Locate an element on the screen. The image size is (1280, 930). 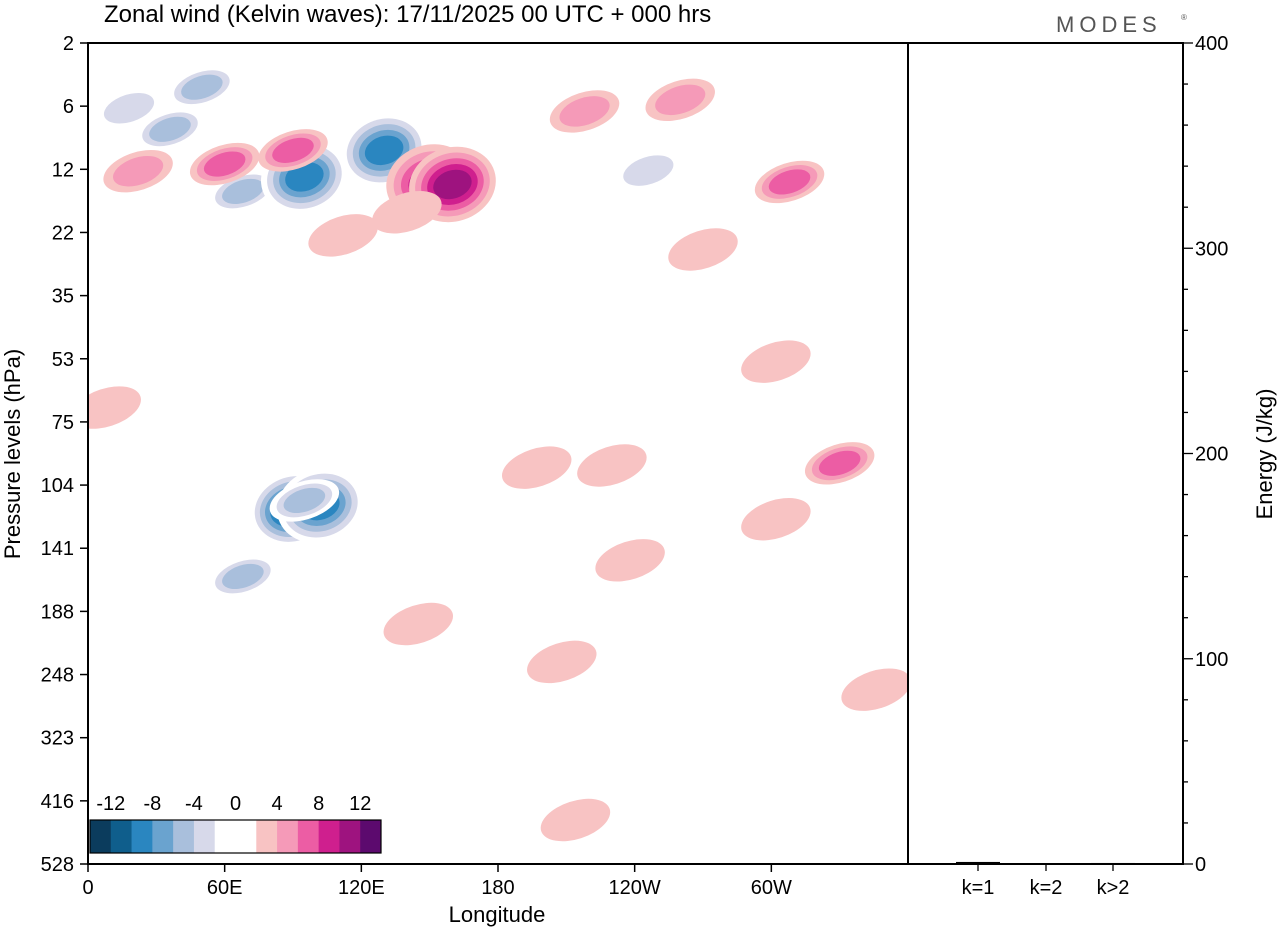
colorbar-label: -12 is located at coordinates (110, 804).